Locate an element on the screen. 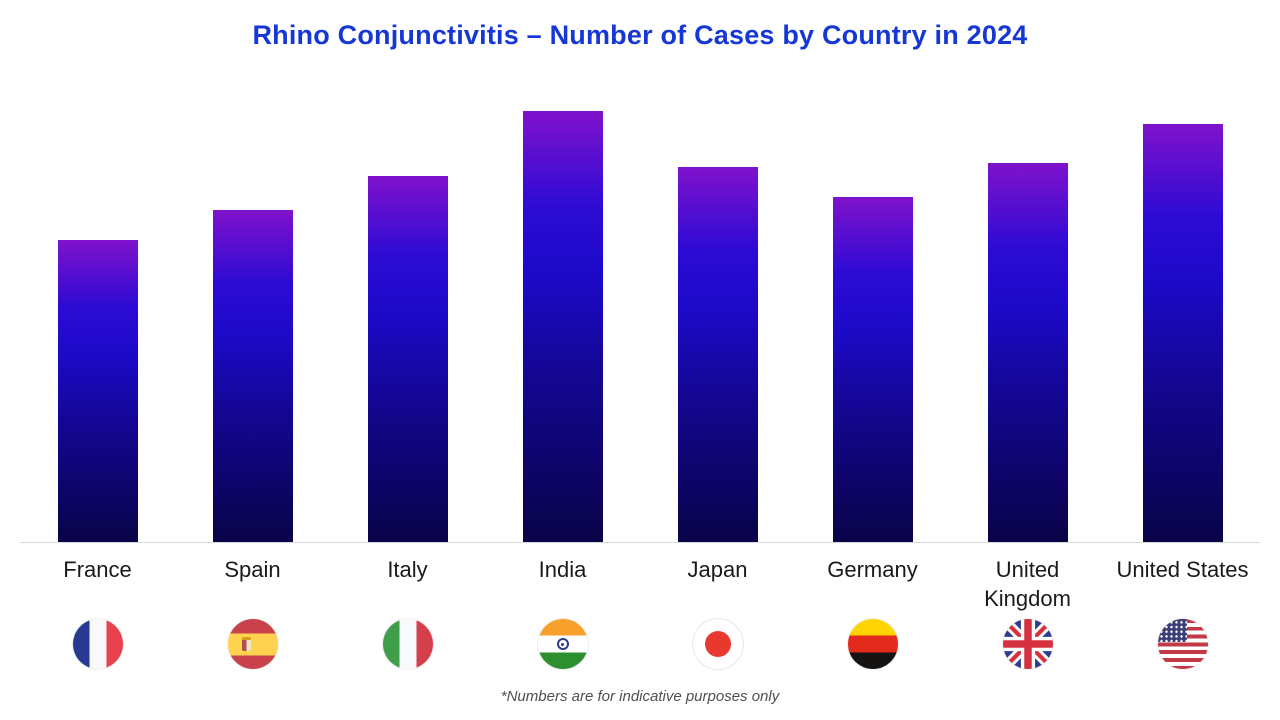 Image resolution: width=1280 pixels, height=720 pixels. flags-row is located at coordinates (640, 644).